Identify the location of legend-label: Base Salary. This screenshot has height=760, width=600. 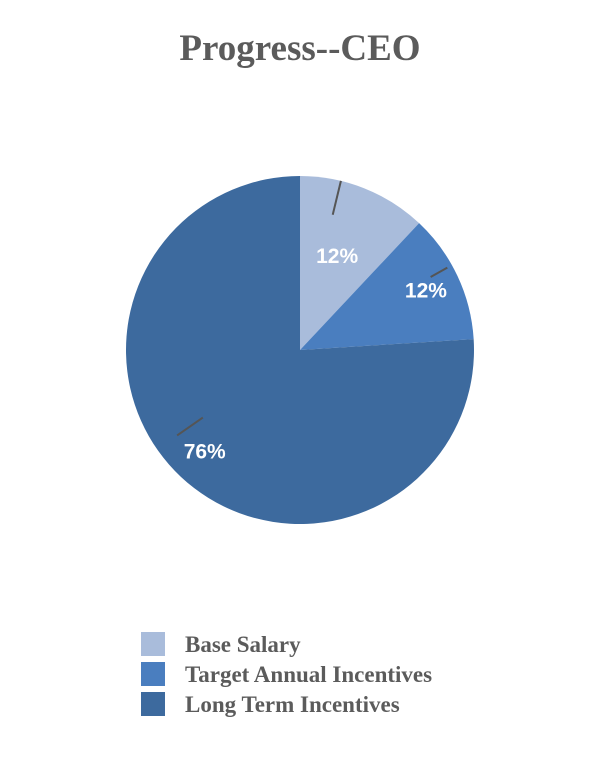
(243, 644).